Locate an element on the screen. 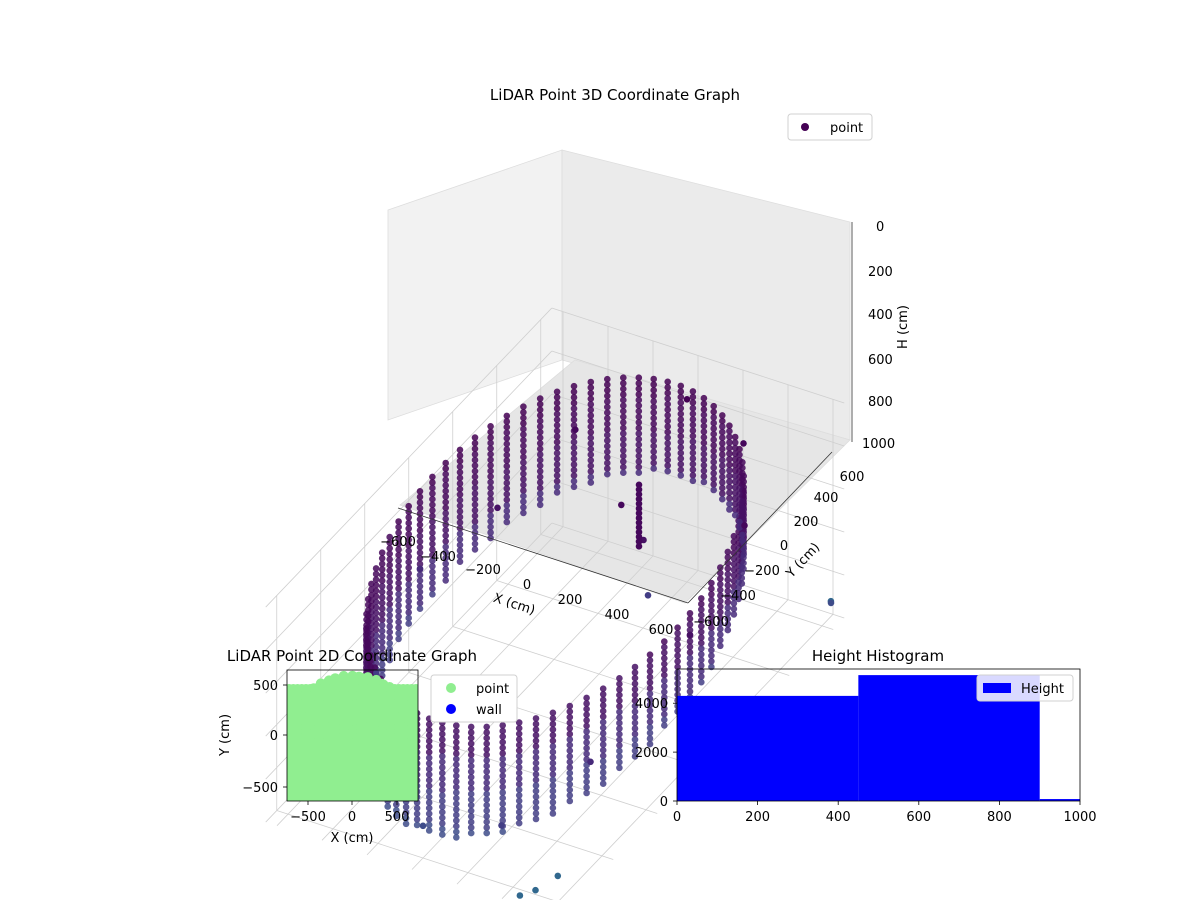 This screenshot has height=900, width=1200. plot3d-y-ticks: −600 −400 −200 0 200 400 600 is located at coordinates (778, 550).